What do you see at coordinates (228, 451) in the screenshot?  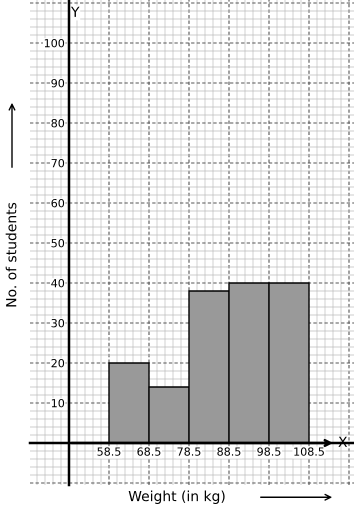 I see `x-tick-label: 88.5` at bounding box center [228, 451].